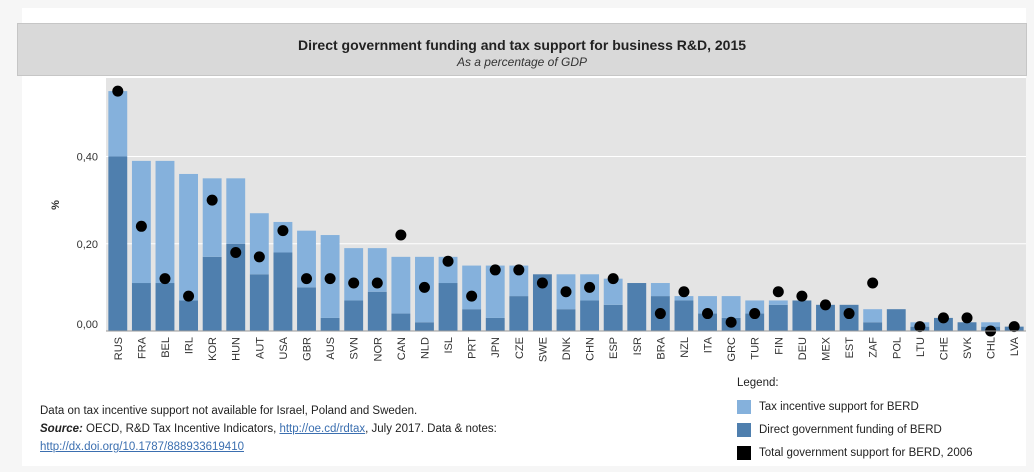 The width and height of the screenshot is (1034, 472). What do you see at coordinates (181, 429) in the screenshot?
I see `source-text: OECD, R&D Tax Incentive Indicators,` at bounding box center [181, 429].